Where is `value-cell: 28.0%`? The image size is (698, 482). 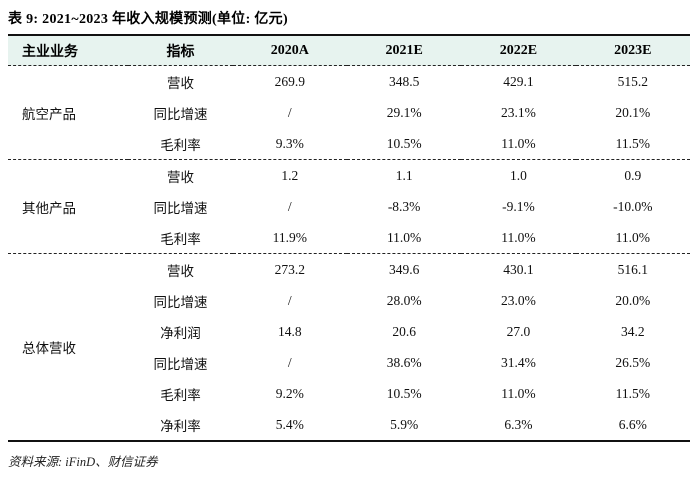 value-cell: 28.0% is located at coordinates (404, 300).